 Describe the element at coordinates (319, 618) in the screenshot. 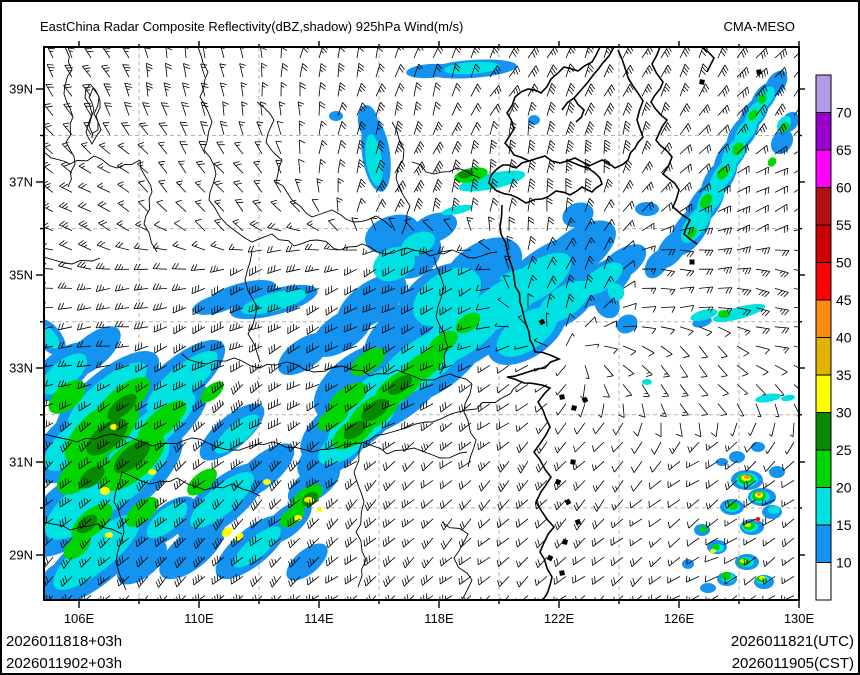

I see `lon-tick-label: 114E` at that location.